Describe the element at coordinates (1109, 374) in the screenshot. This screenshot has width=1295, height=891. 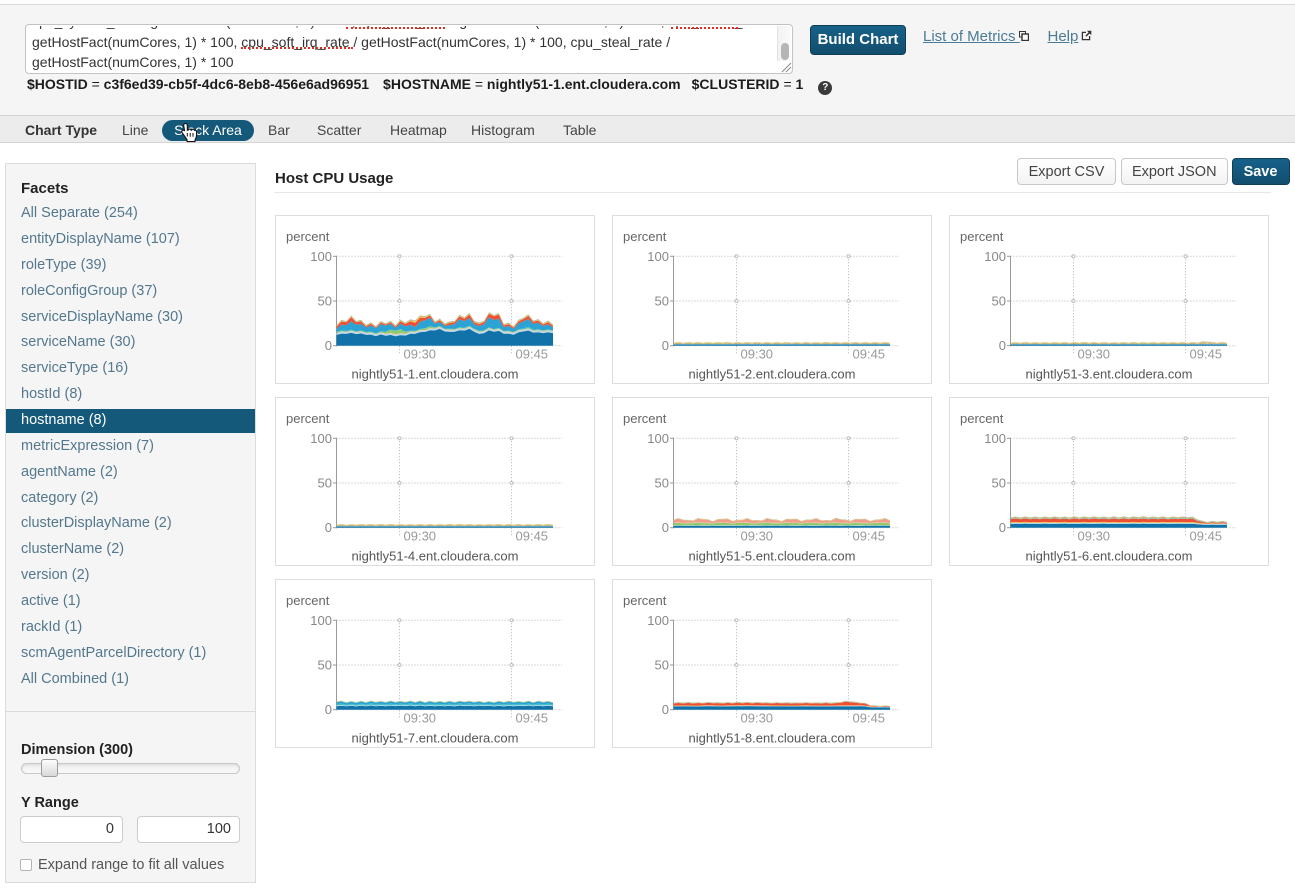
I see `svg-text: nightly51-3.ent.cloudera.com` at that location.